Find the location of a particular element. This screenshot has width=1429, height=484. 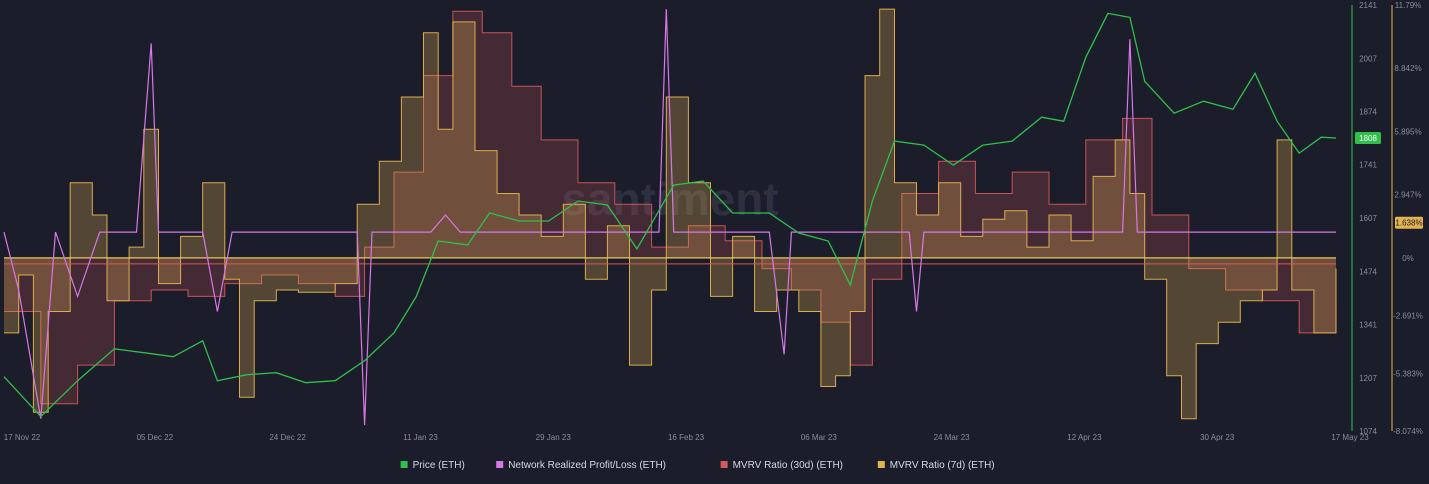

legend-label: MVRV Ratio (7d) (ETH) is located at coordinates (942, 465).